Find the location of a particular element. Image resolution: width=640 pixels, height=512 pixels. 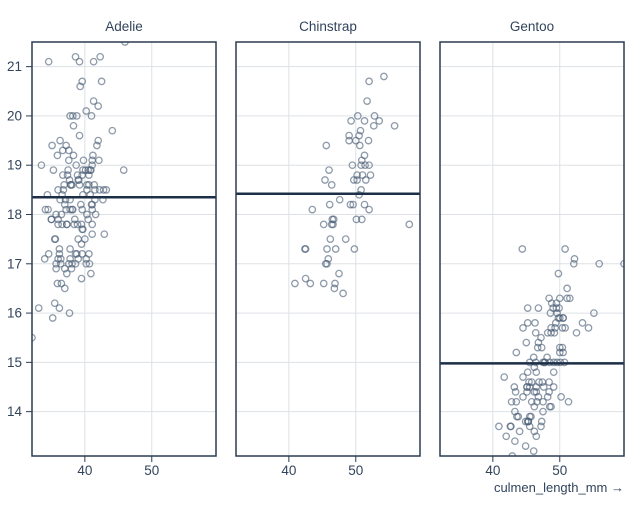

y-tick-label: 20 is located at coordinates (14, 115).